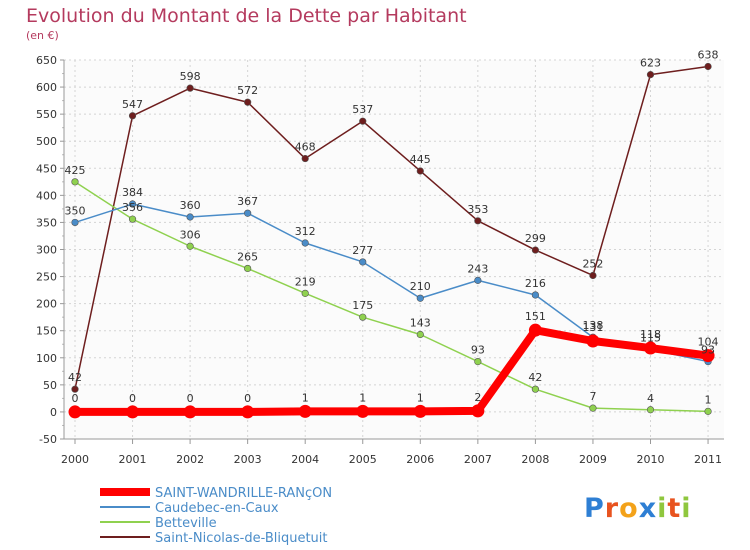  Describe the element at coordinates (46, 168) in the screenshot. I see `y-tick-label: 450` at that location.